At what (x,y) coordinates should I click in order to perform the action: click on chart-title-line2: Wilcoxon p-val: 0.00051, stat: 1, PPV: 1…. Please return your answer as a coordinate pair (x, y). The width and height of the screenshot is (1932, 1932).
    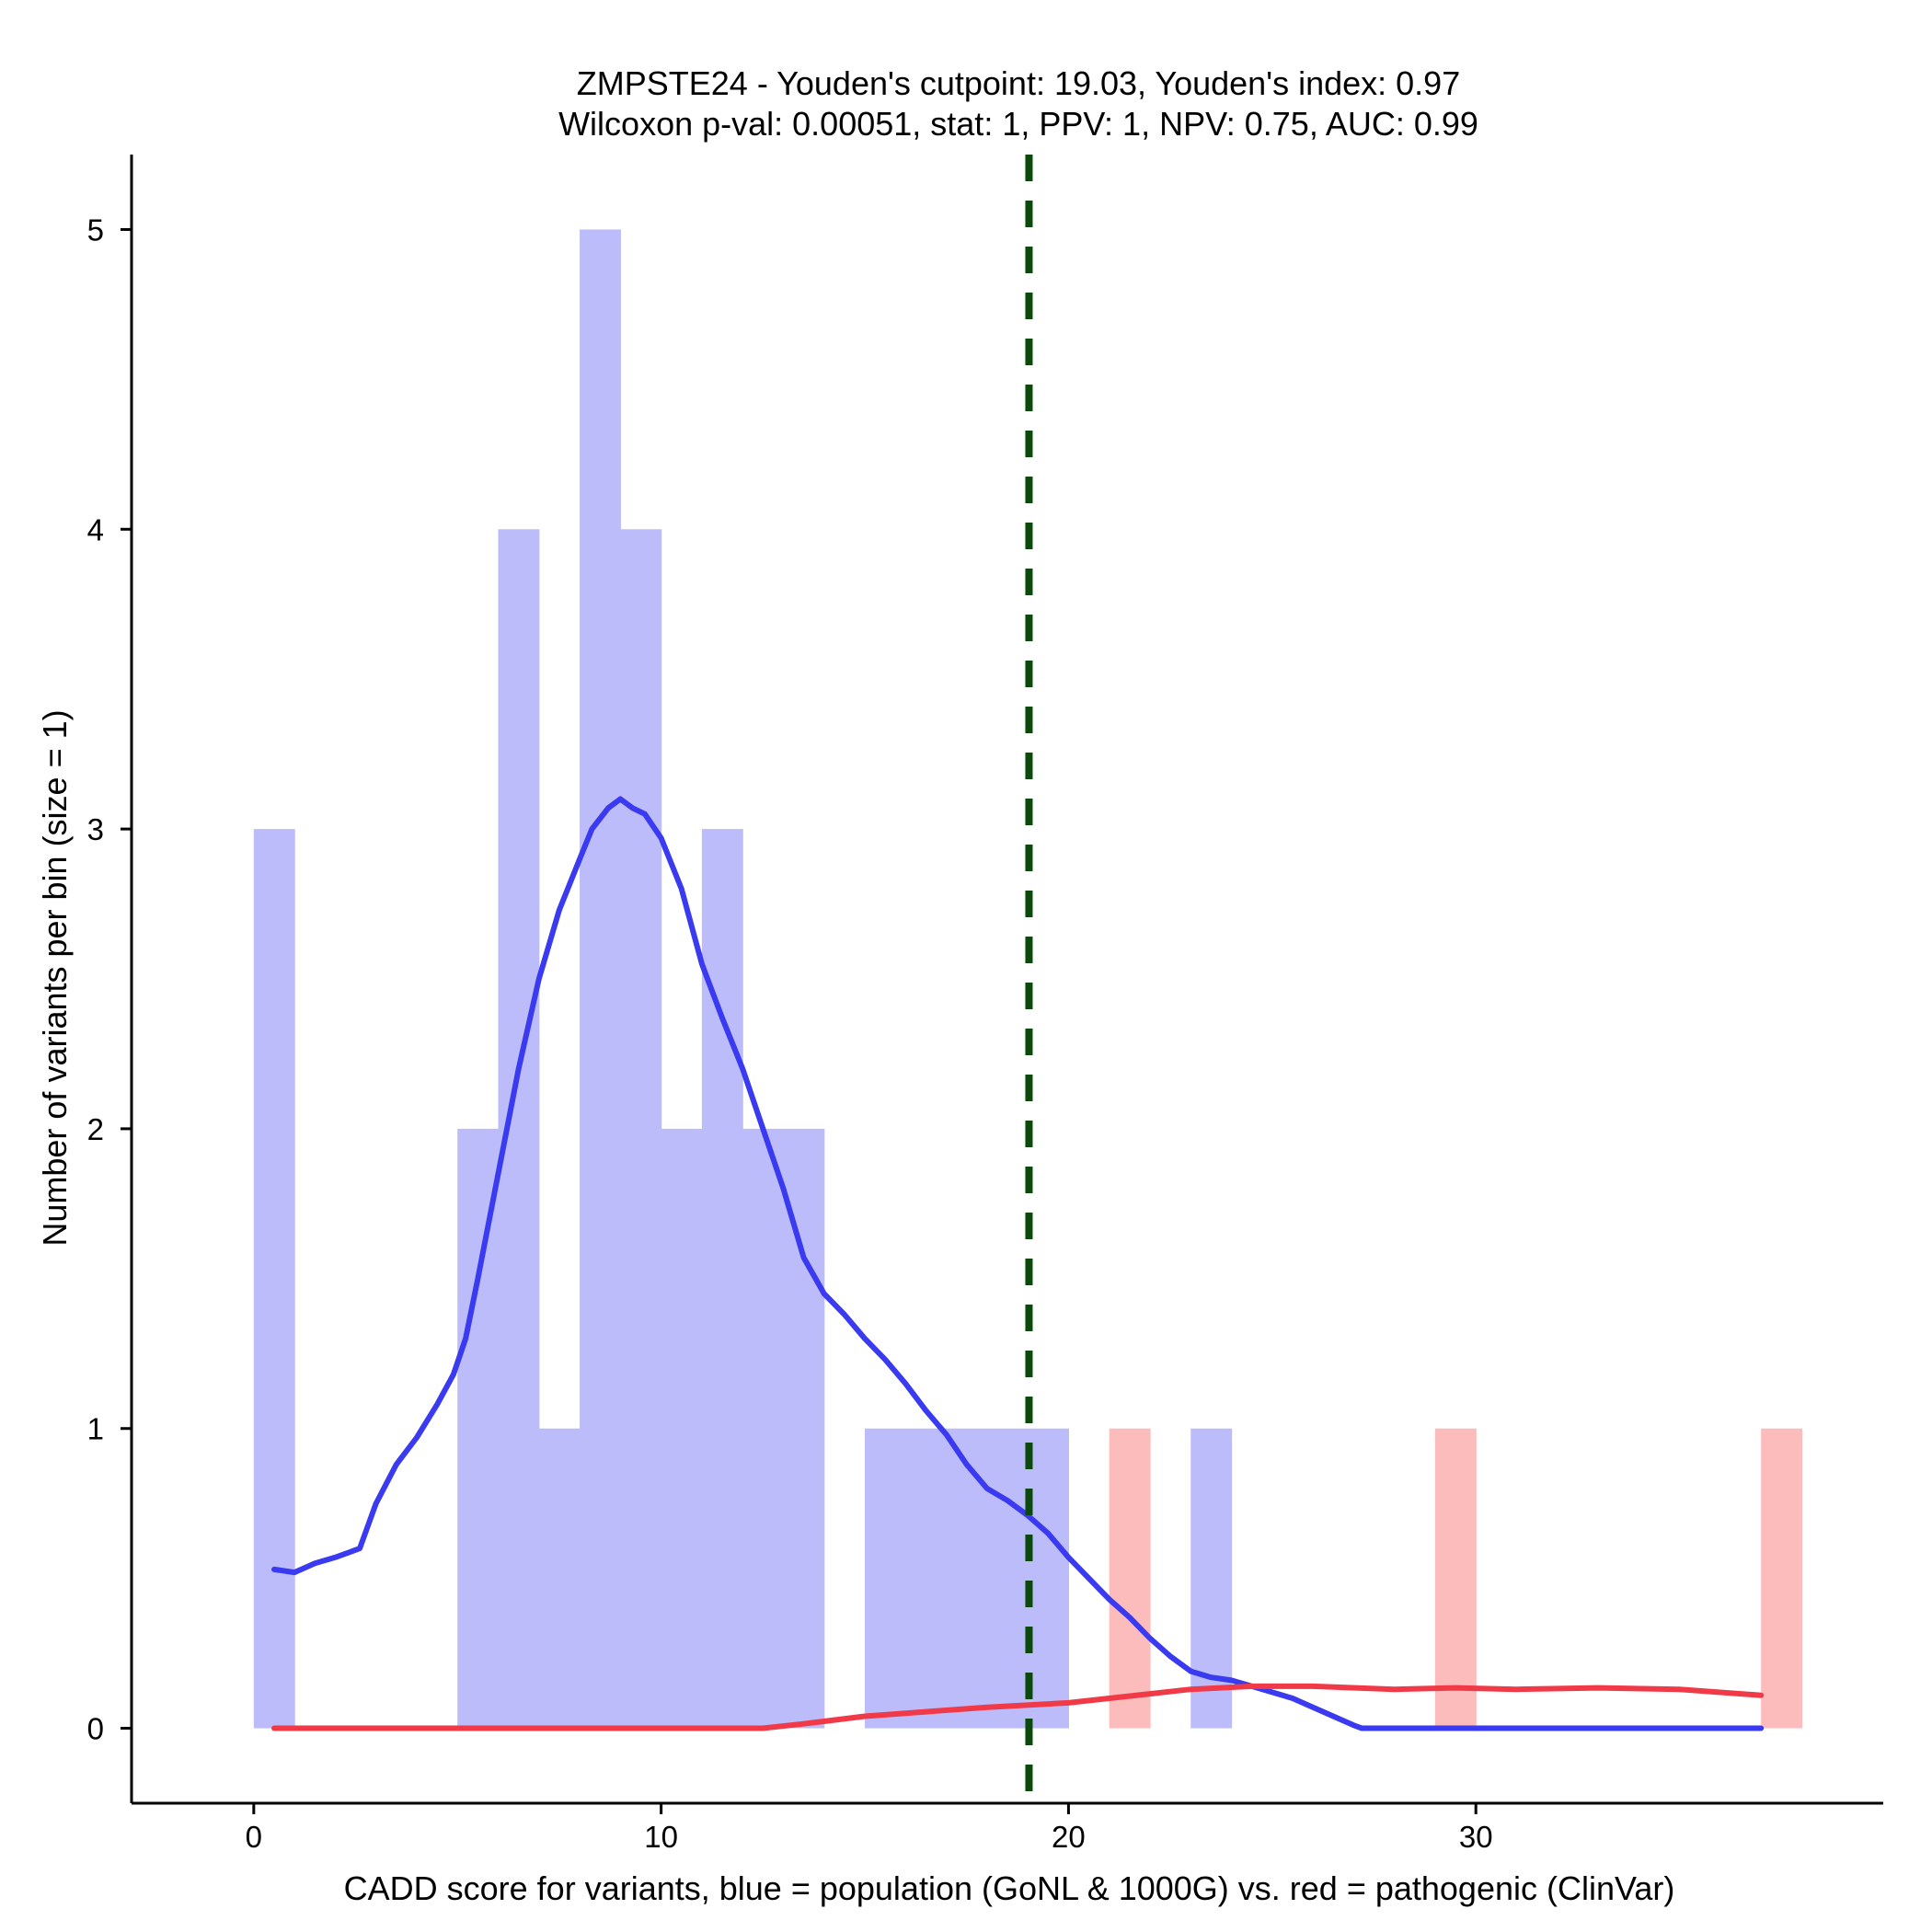
    Looking at the image, I should click on (1018, 124).